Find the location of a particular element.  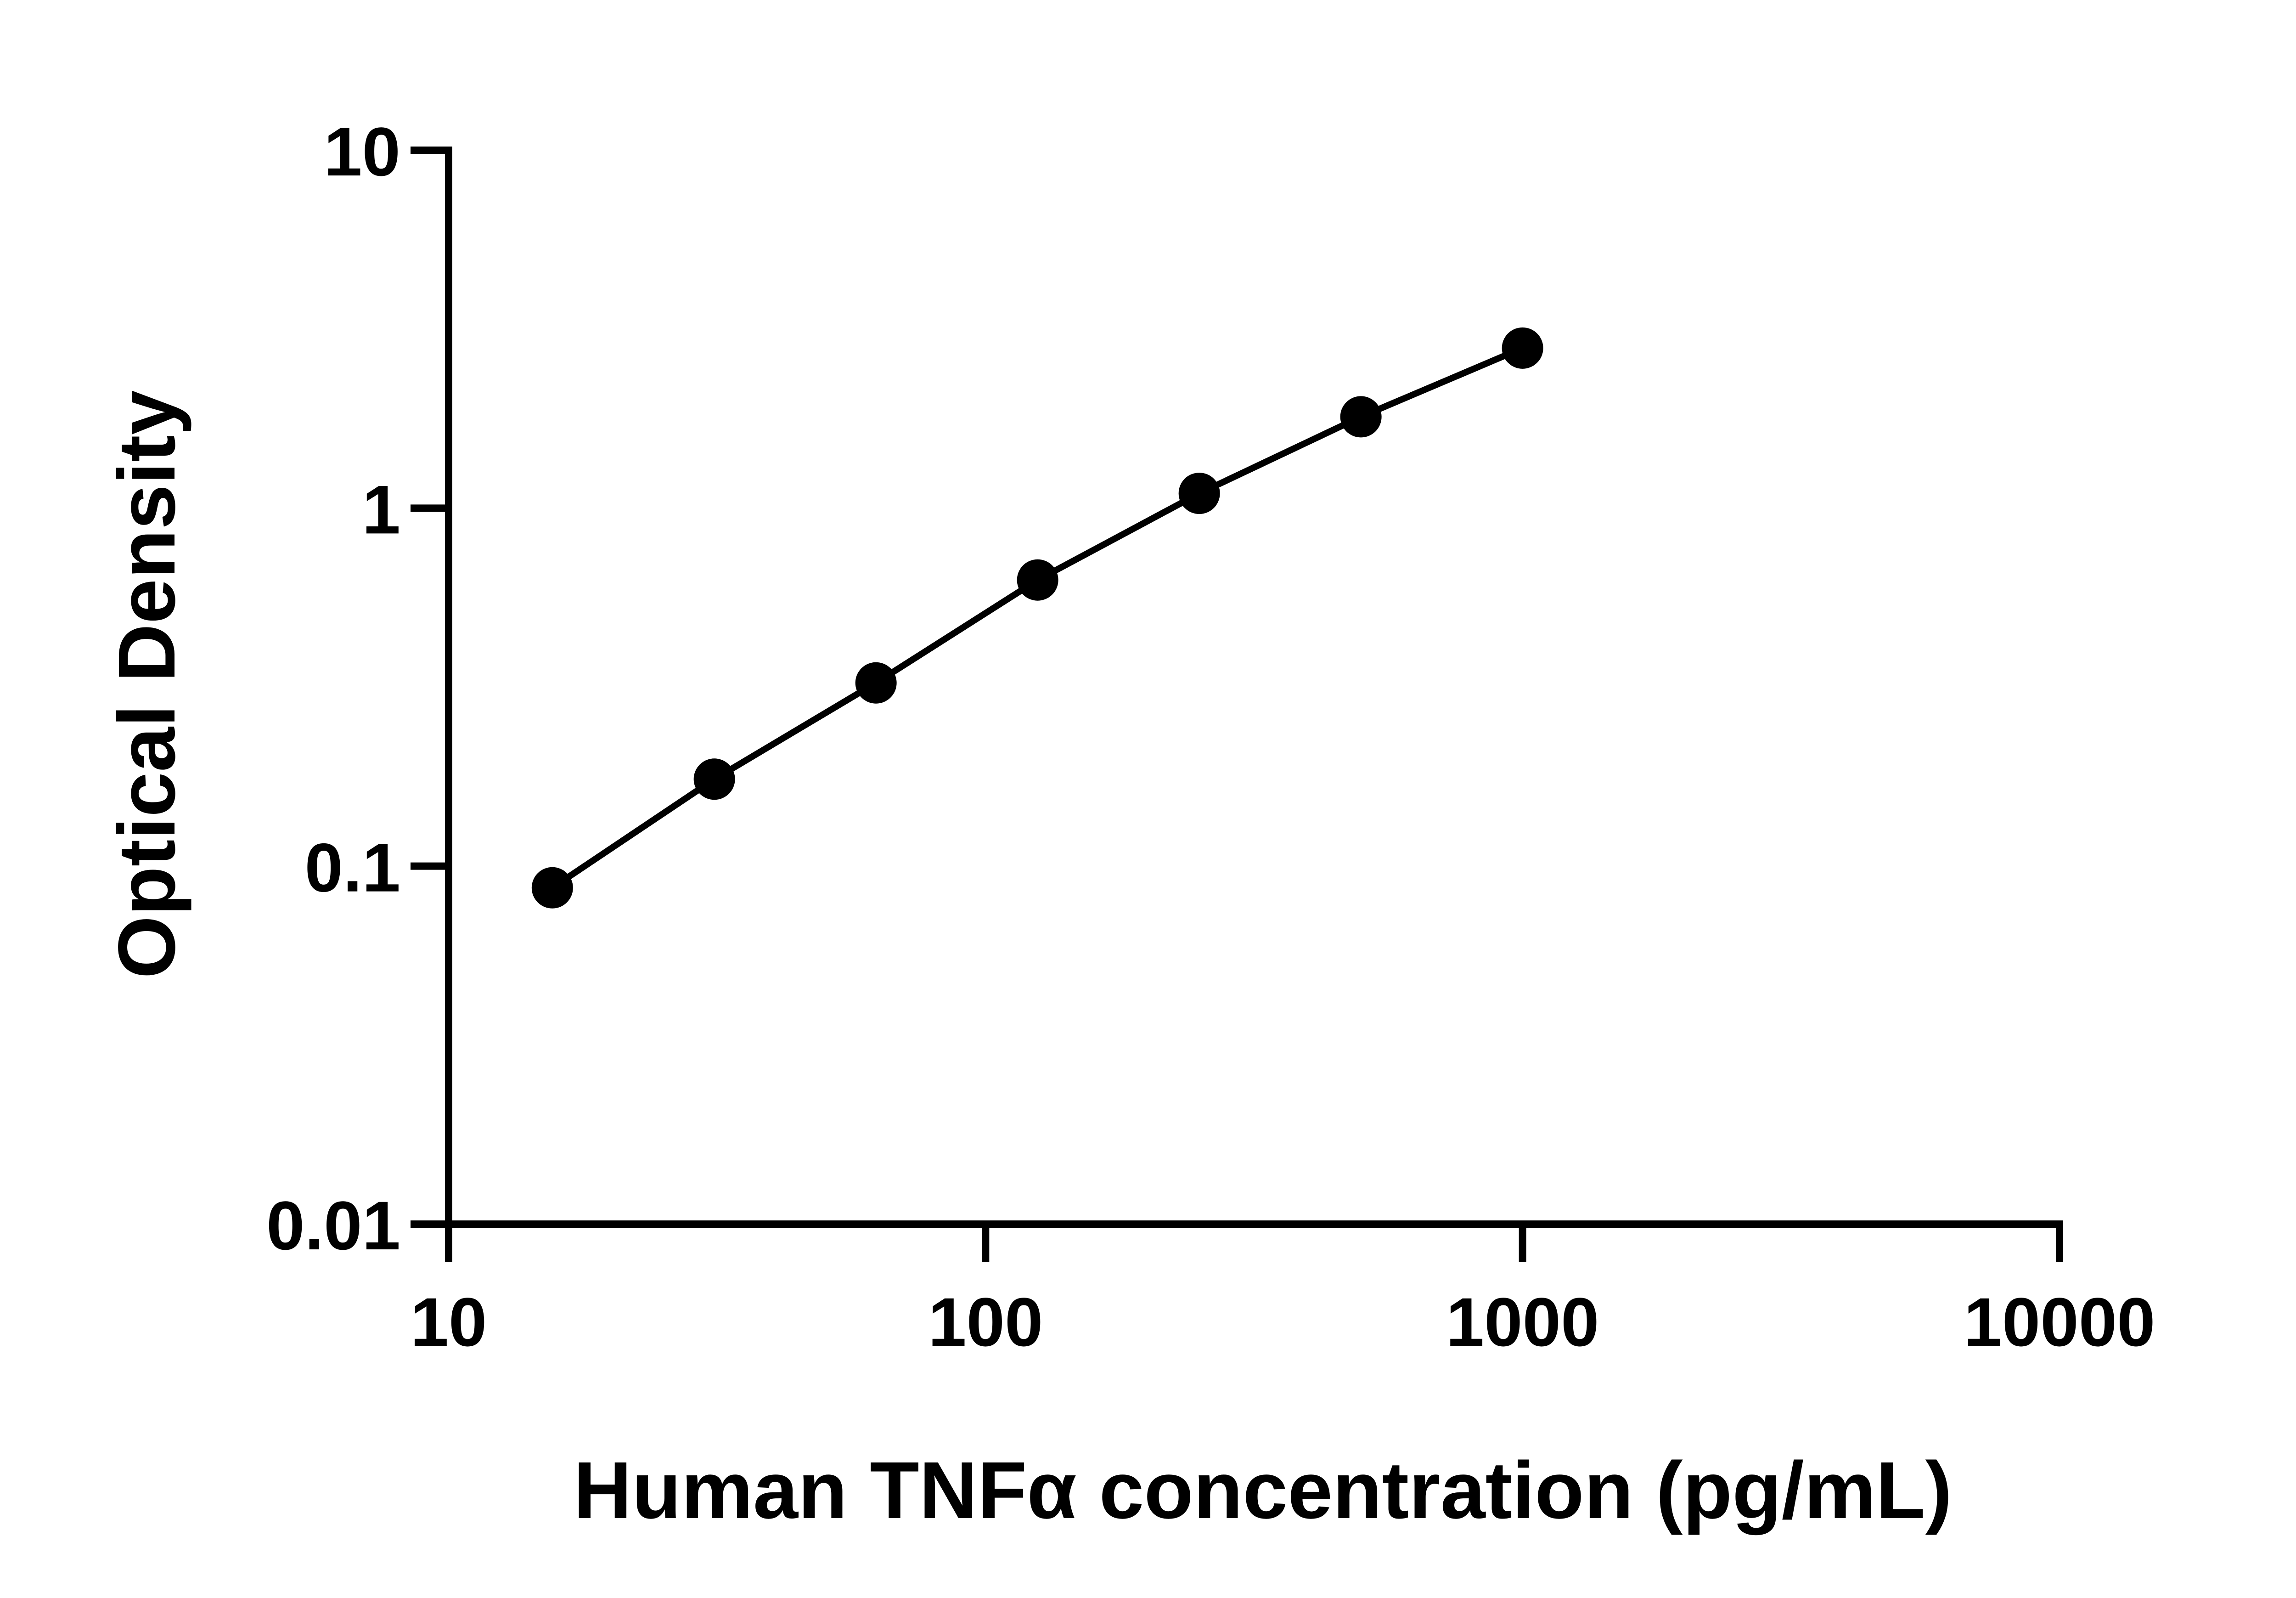

x-tick-label: 10000 is located at coordinates (2059, 1322).